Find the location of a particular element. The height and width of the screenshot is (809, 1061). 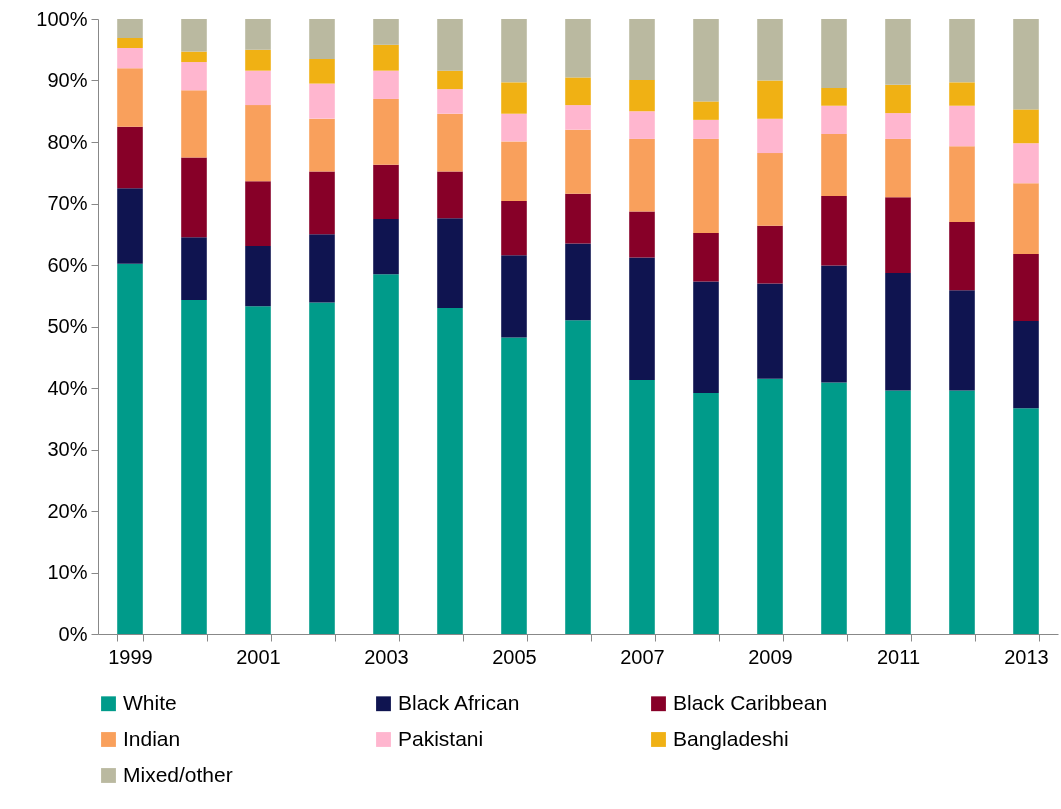

legend-label: Bangladeshi is located at coordinates (731, 738).